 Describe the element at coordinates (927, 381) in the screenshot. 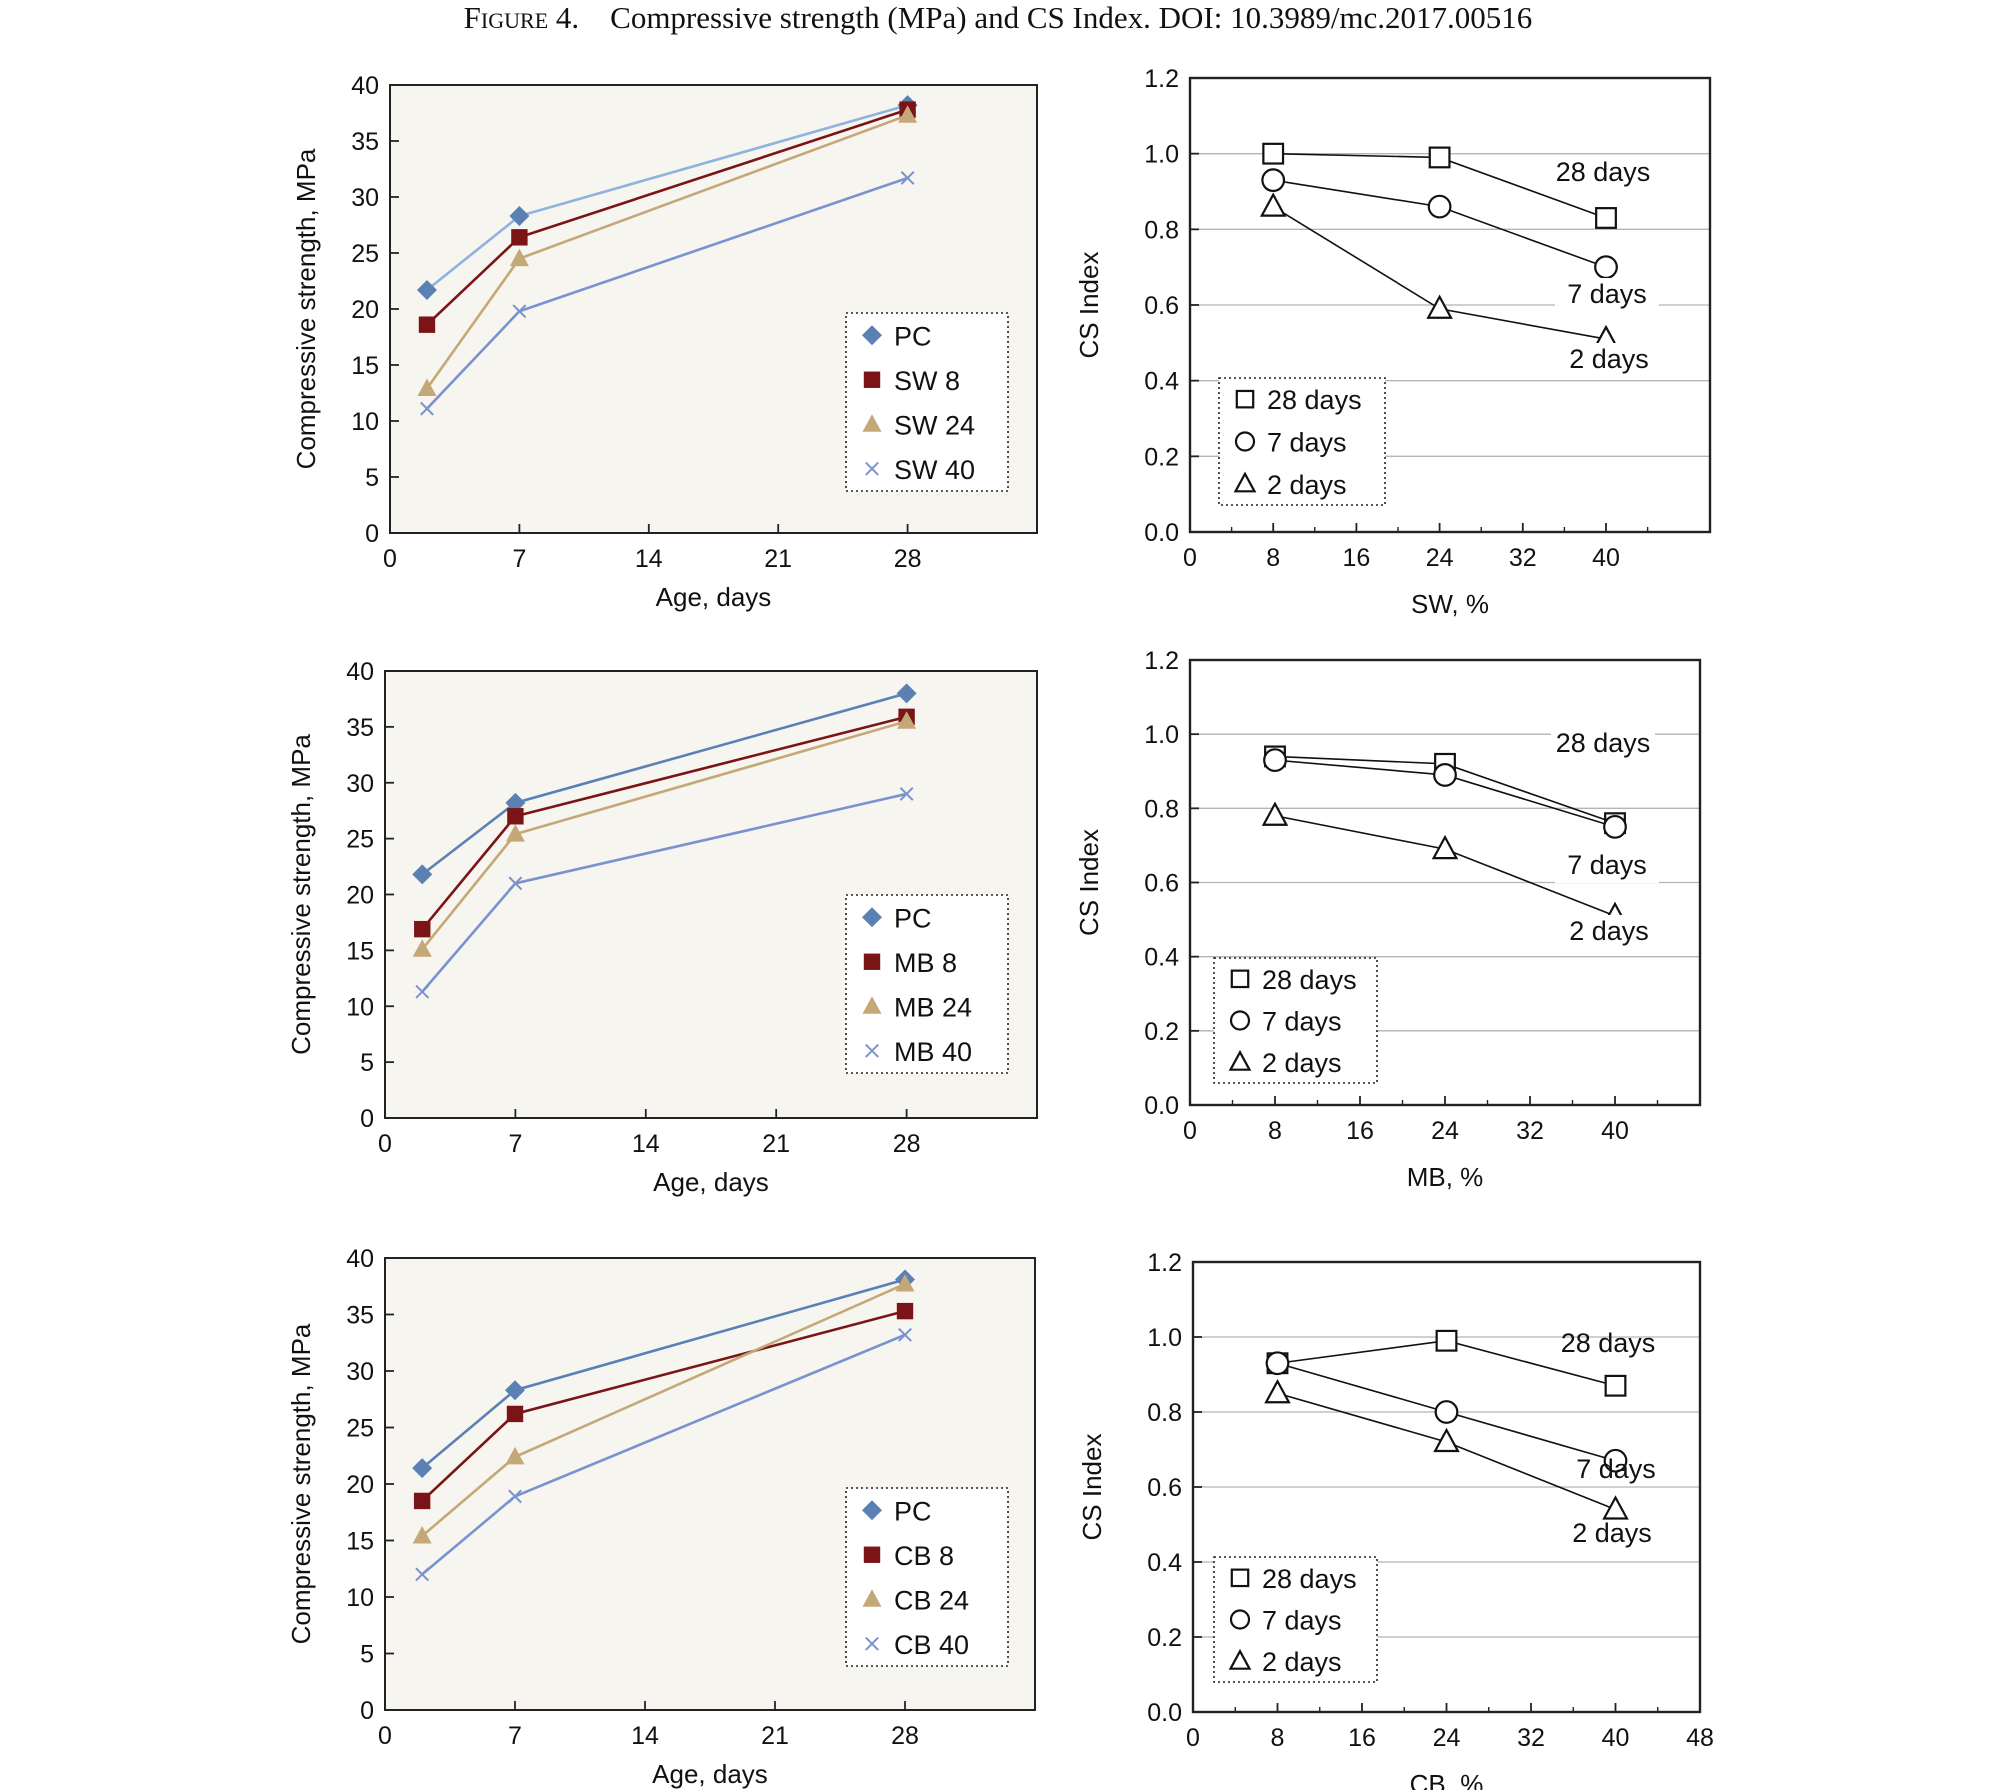

I see `legend-label: SW 8` at that location.